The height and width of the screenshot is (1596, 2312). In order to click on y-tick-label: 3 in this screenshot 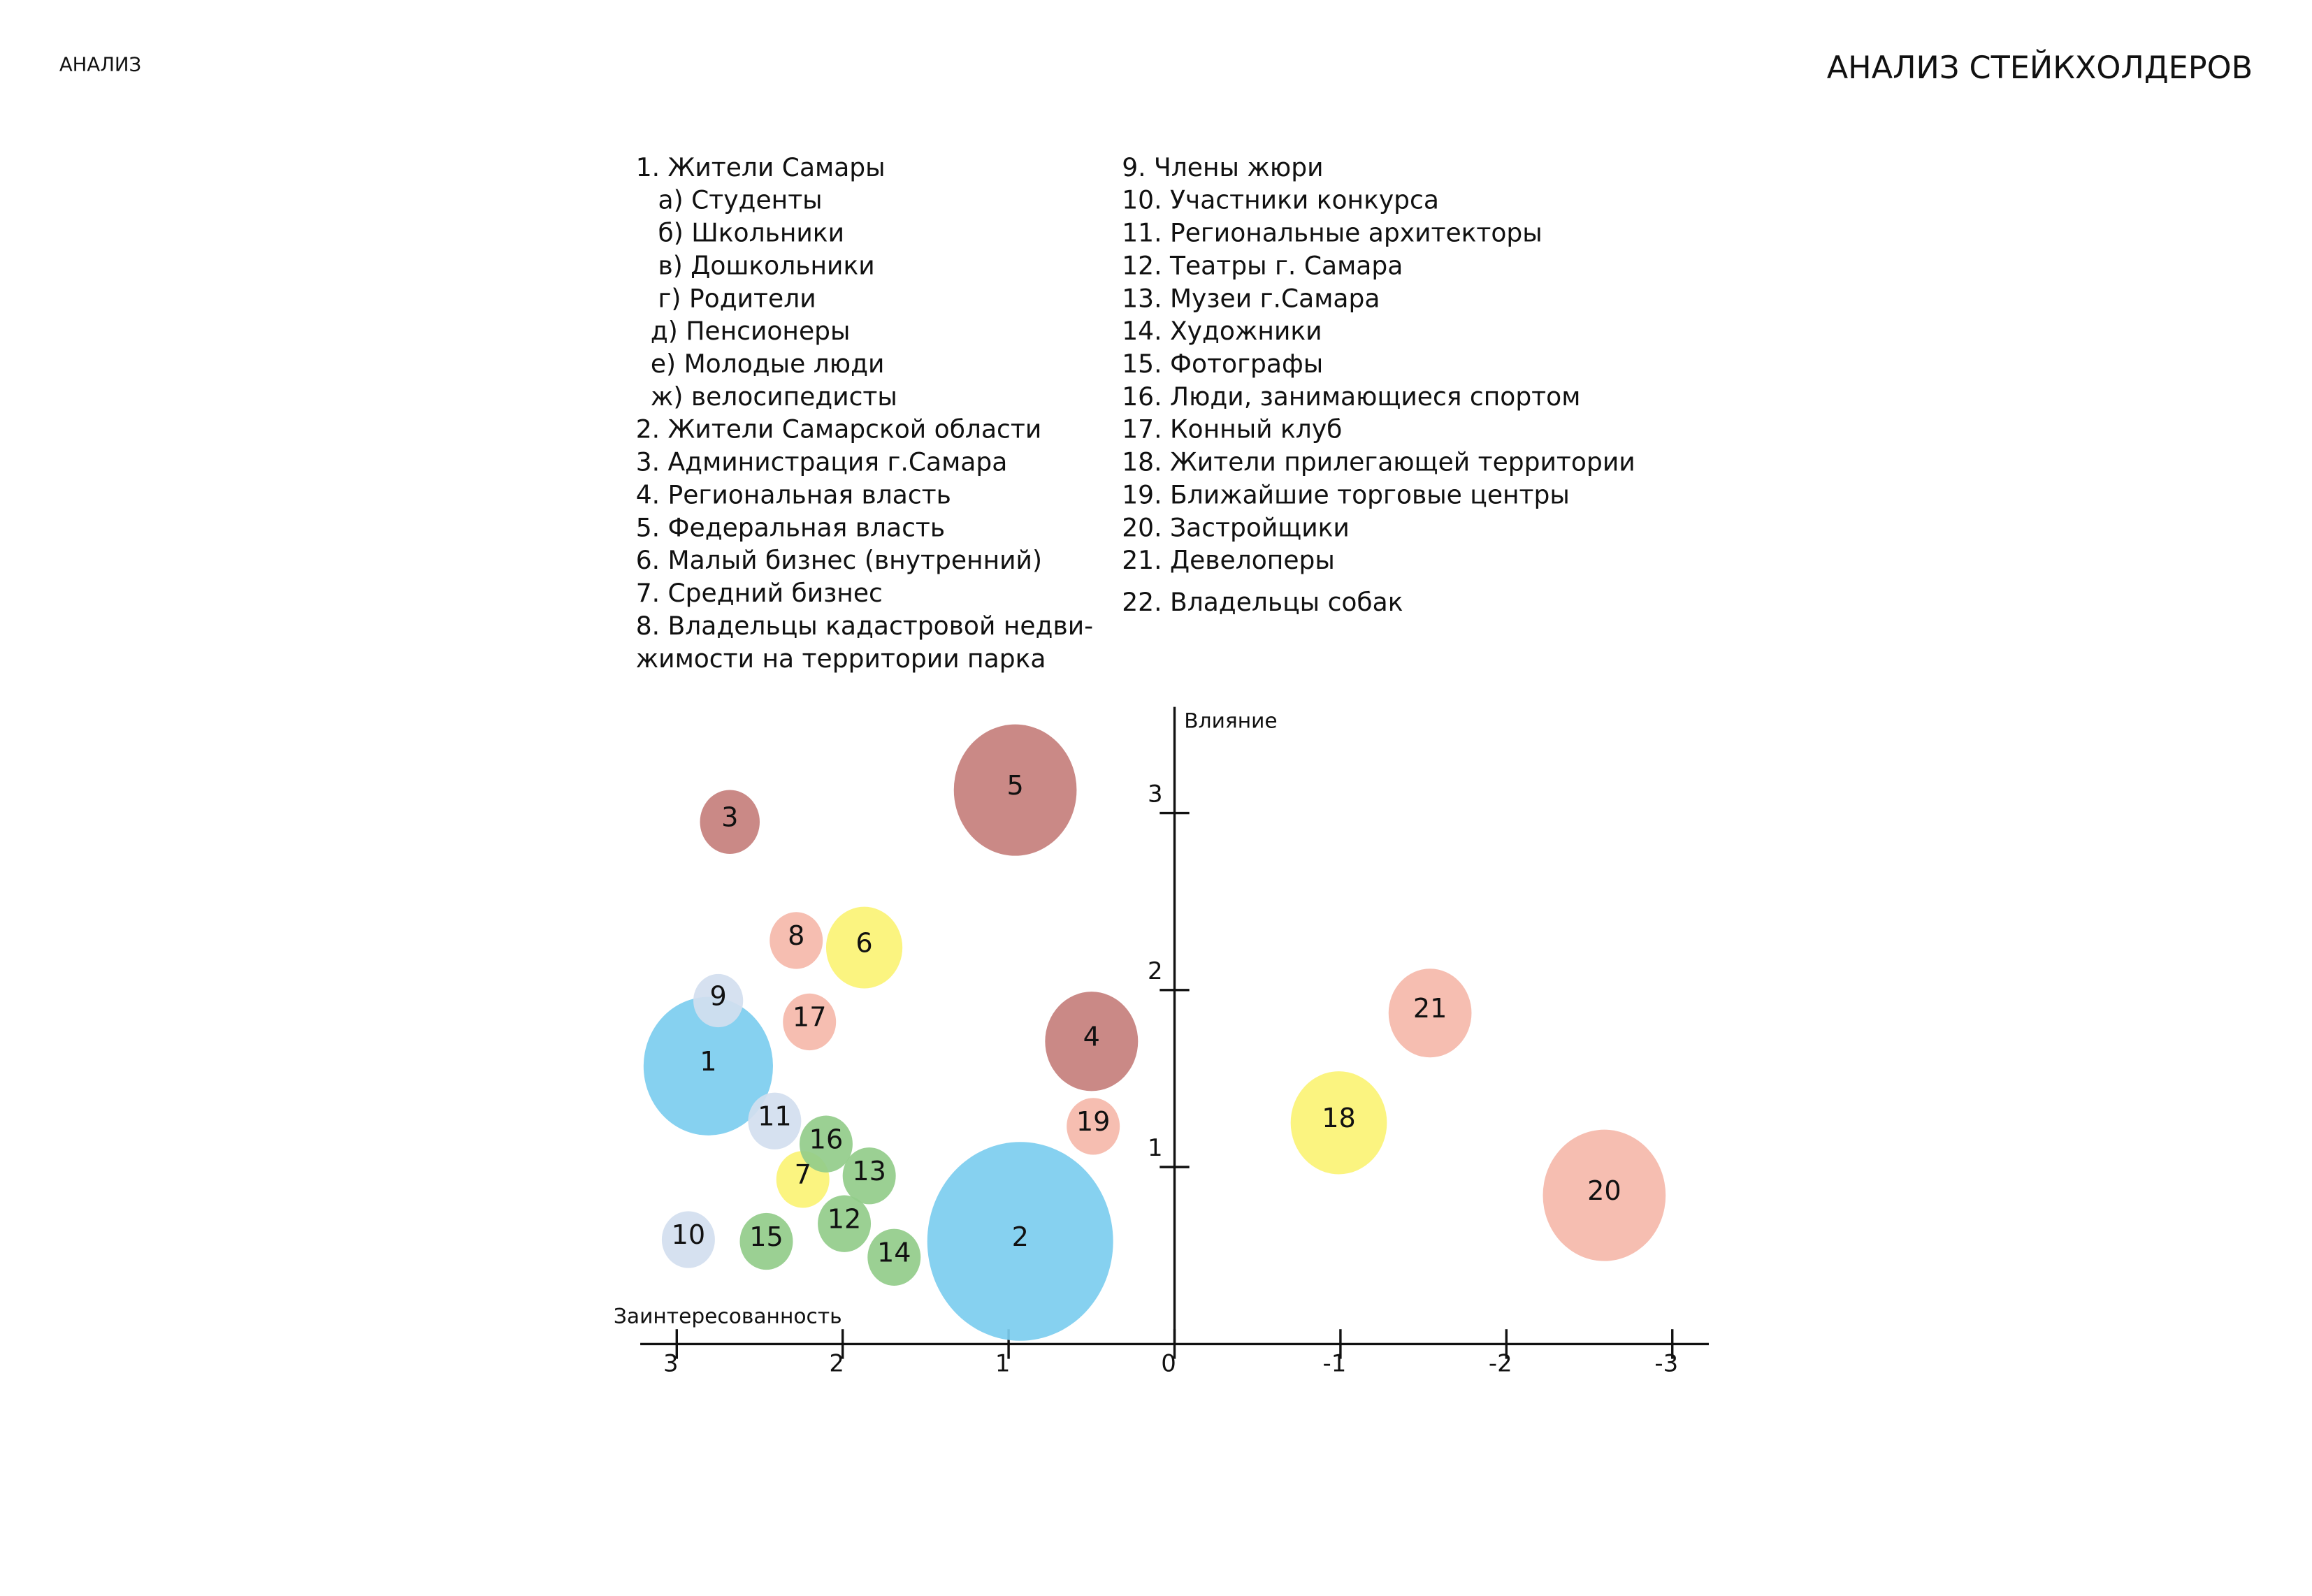, I will do `click(1156, 794)`.